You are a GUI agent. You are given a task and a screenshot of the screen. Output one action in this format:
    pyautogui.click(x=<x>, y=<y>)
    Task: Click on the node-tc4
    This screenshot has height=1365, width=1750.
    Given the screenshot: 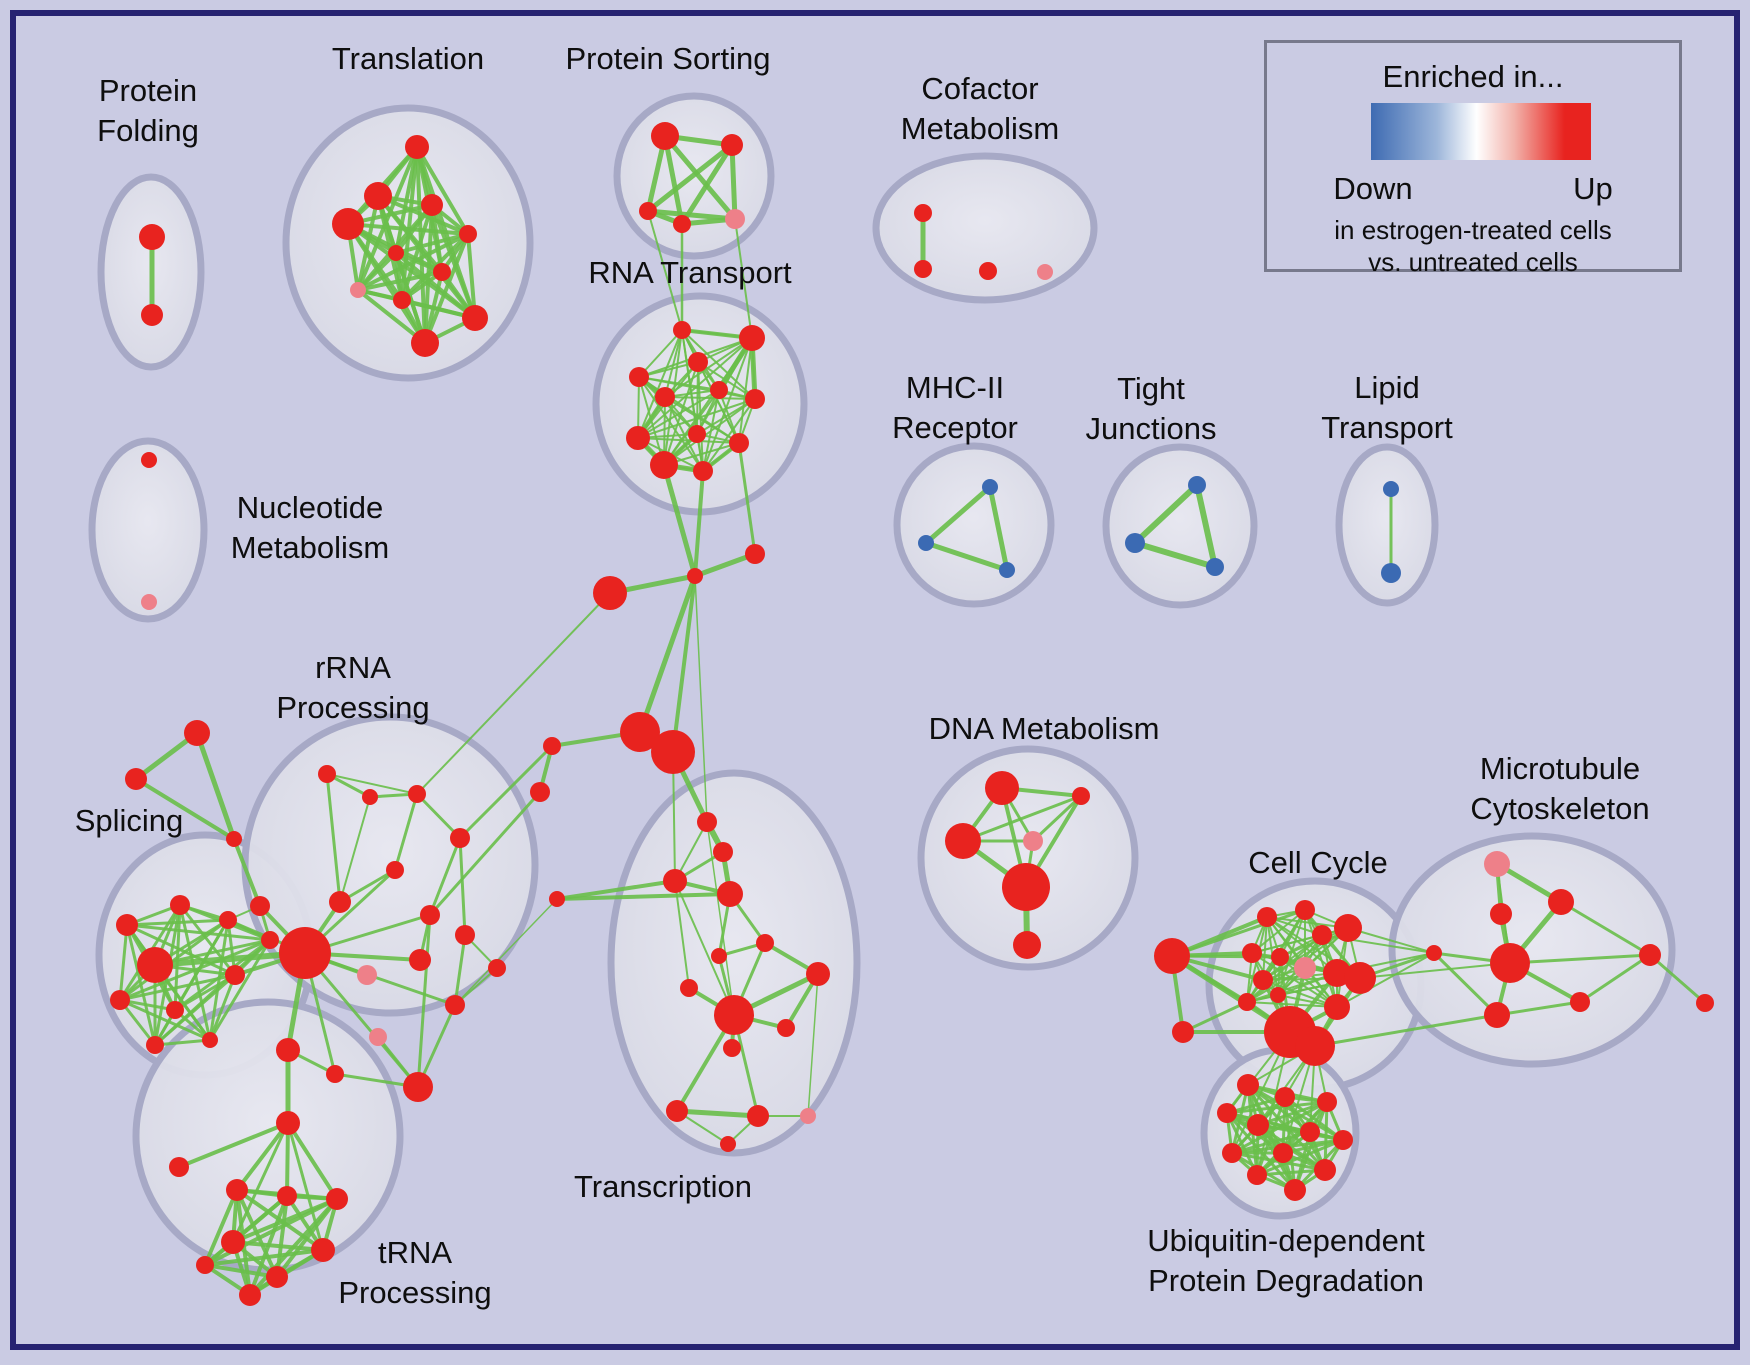 What is the action you would take?
    pyautogui.click(x=730, y=894)
    